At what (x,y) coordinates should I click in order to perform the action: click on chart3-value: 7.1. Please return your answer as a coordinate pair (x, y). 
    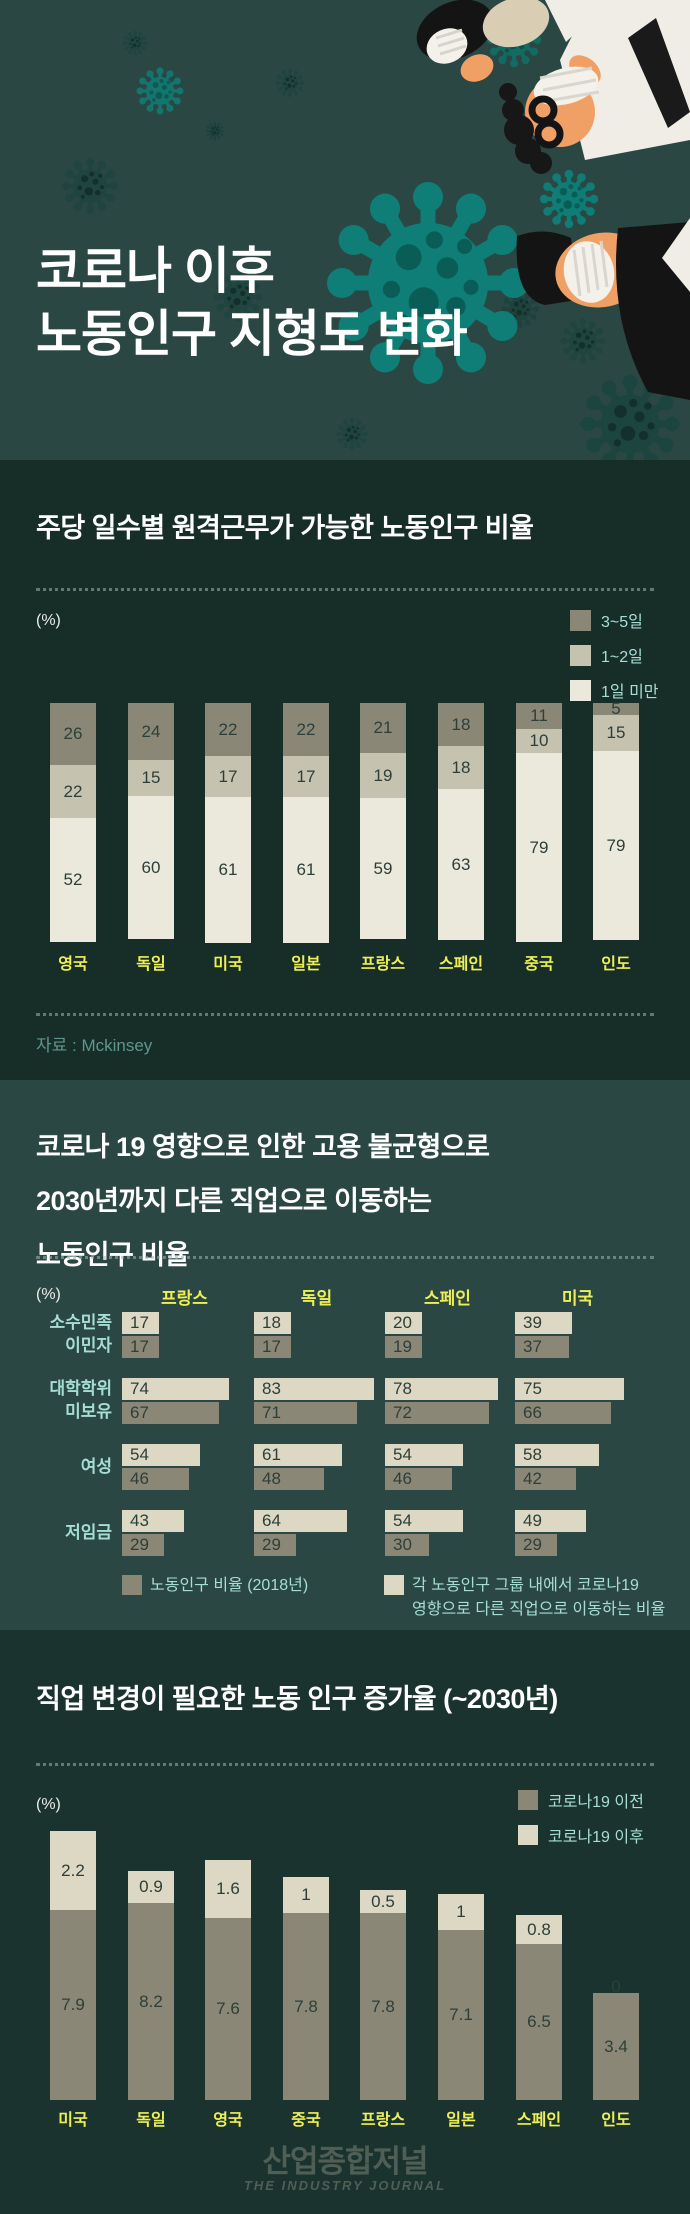
    Looking at the image, I should click on (461, 2014).